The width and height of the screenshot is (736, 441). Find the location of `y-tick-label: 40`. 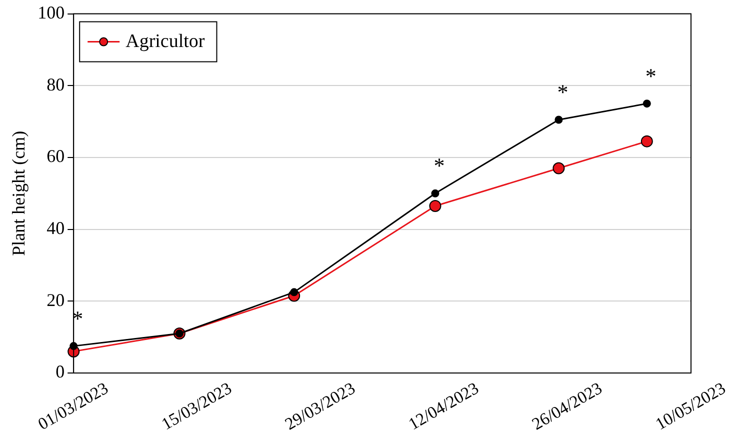

y-tick-label: 40 is located at coordinates (55, 228).